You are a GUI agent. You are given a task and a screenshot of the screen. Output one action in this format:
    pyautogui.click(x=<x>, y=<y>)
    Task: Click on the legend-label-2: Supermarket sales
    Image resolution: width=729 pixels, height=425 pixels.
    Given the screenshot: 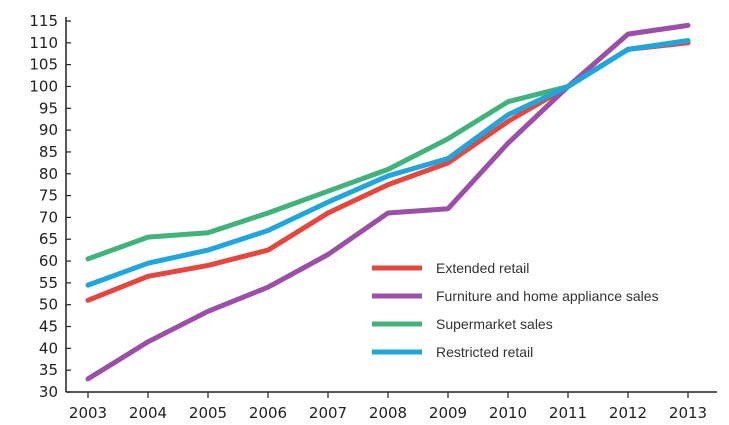 What is the action you would take?
    pyautogui.click(x=494, y=324)
    